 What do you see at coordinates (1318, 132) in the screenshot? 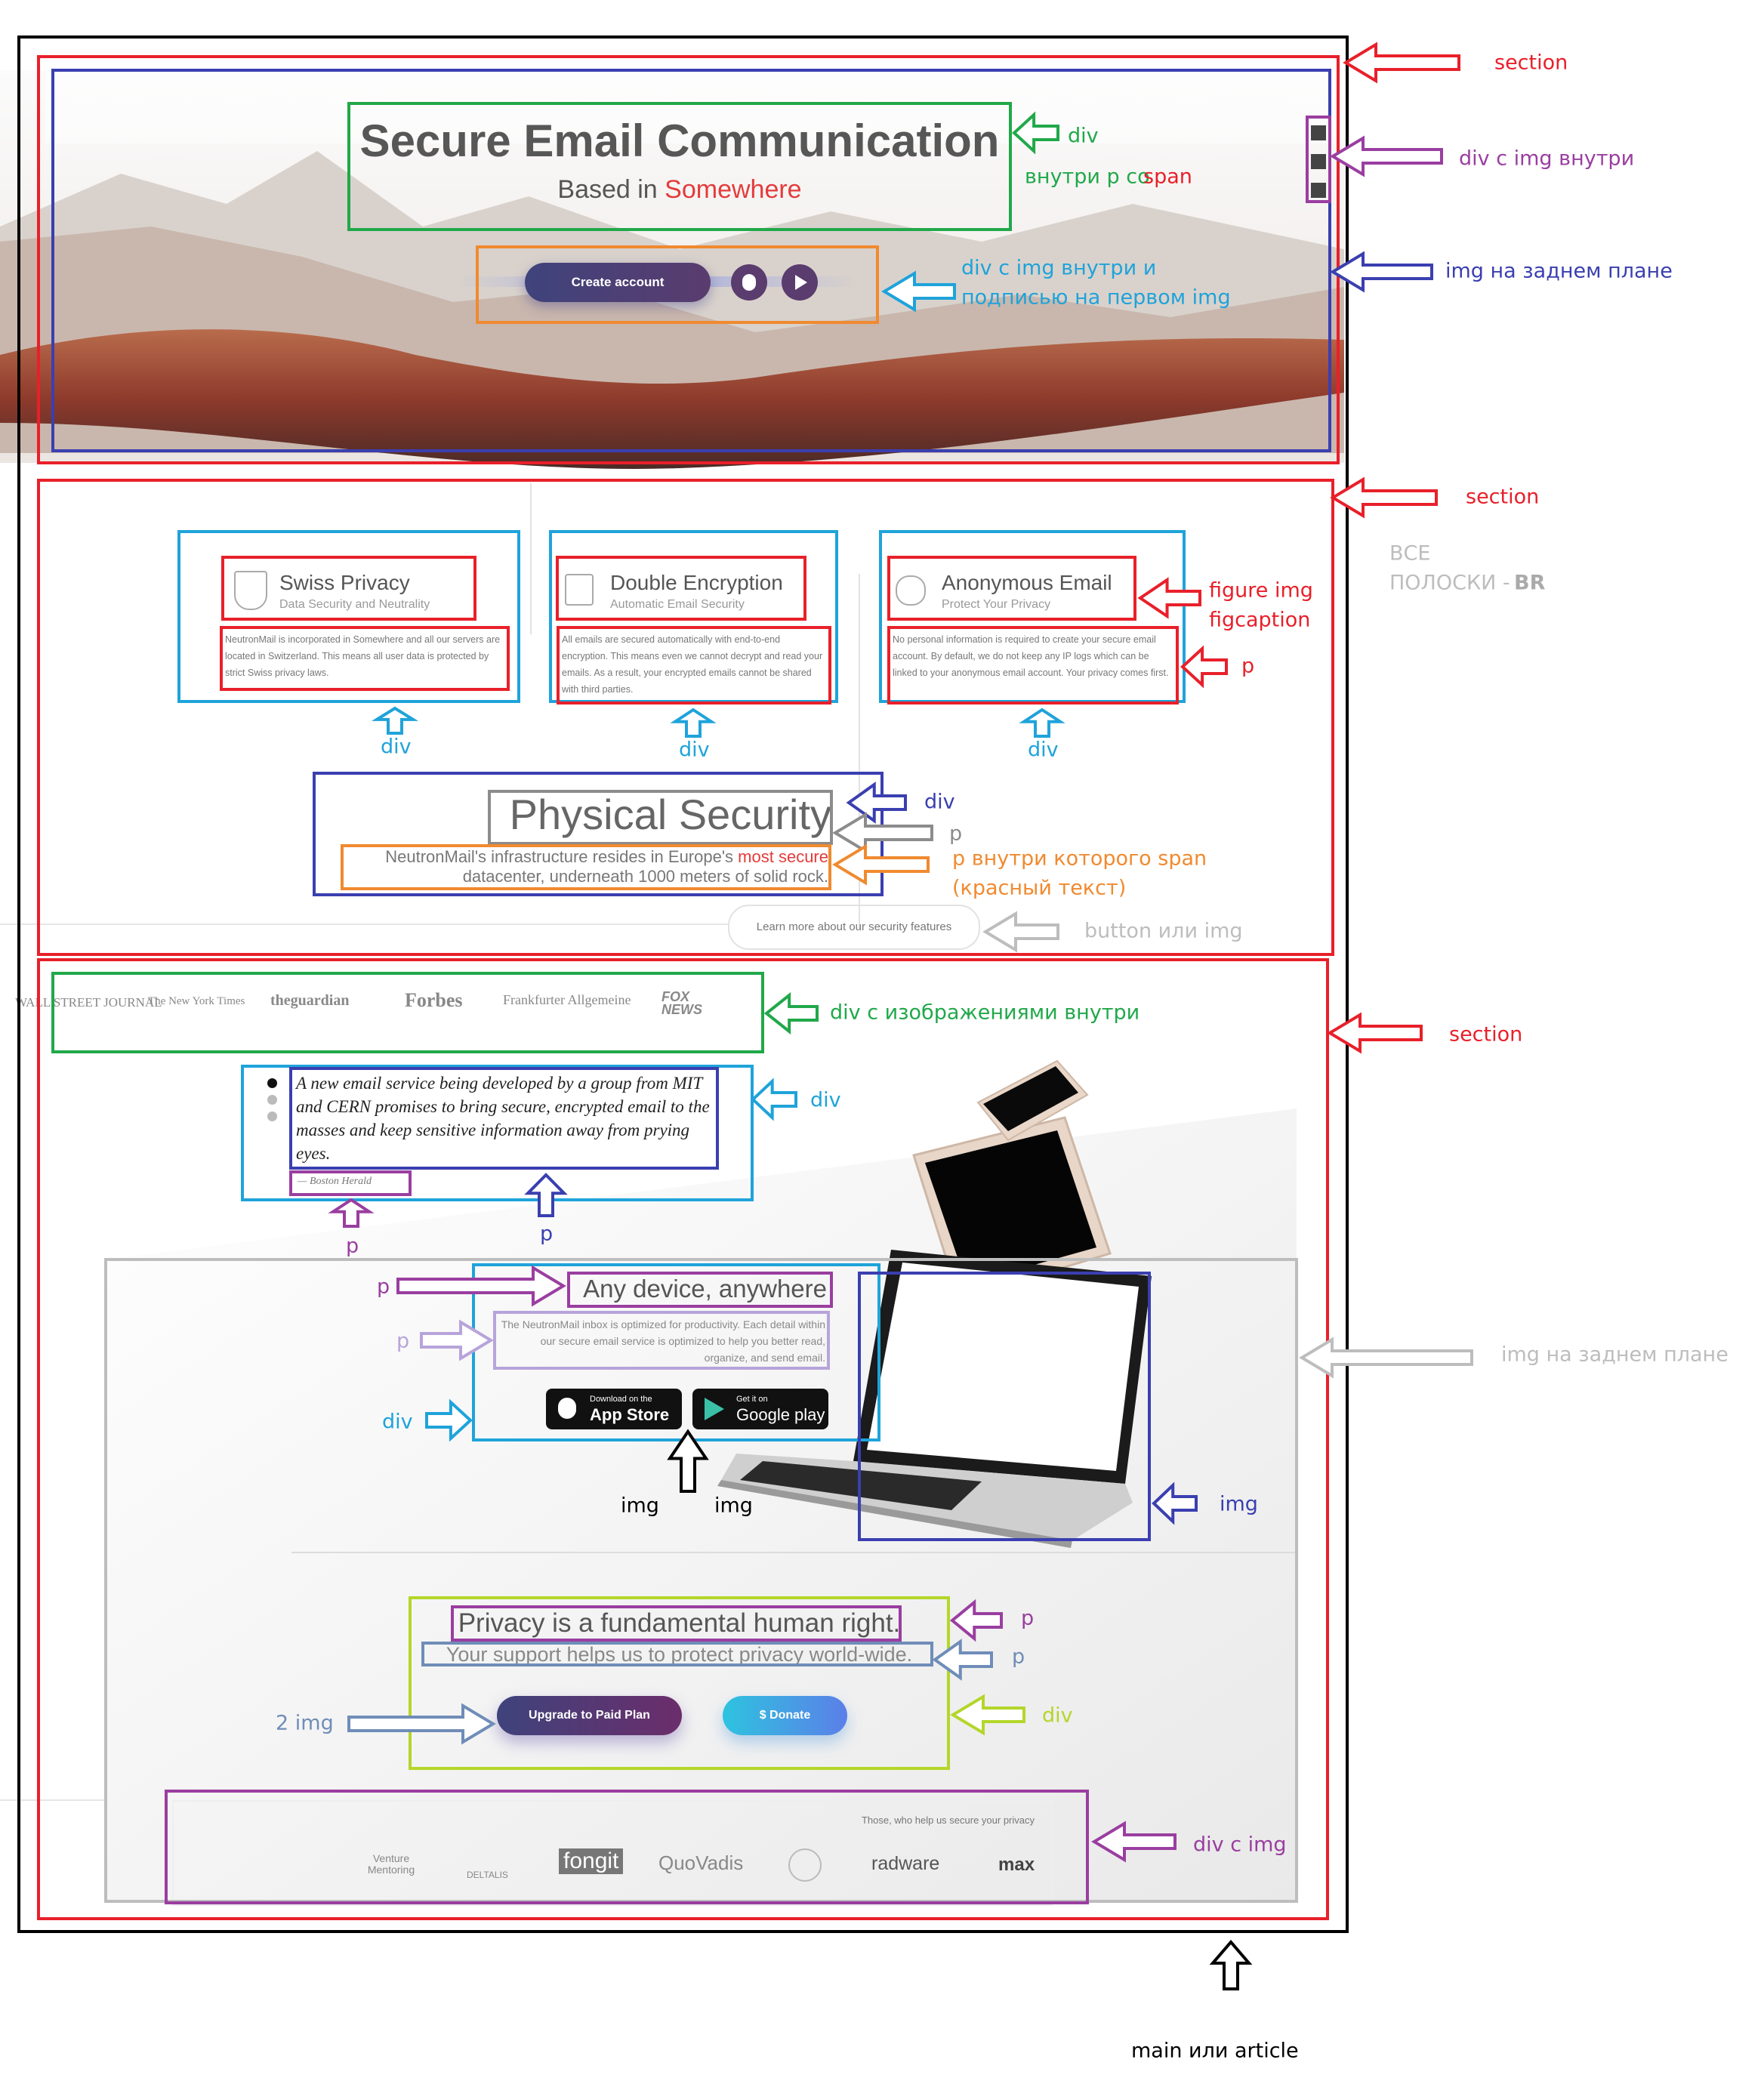
I see `google-plus-icon` at bounding box center [1318, 132].